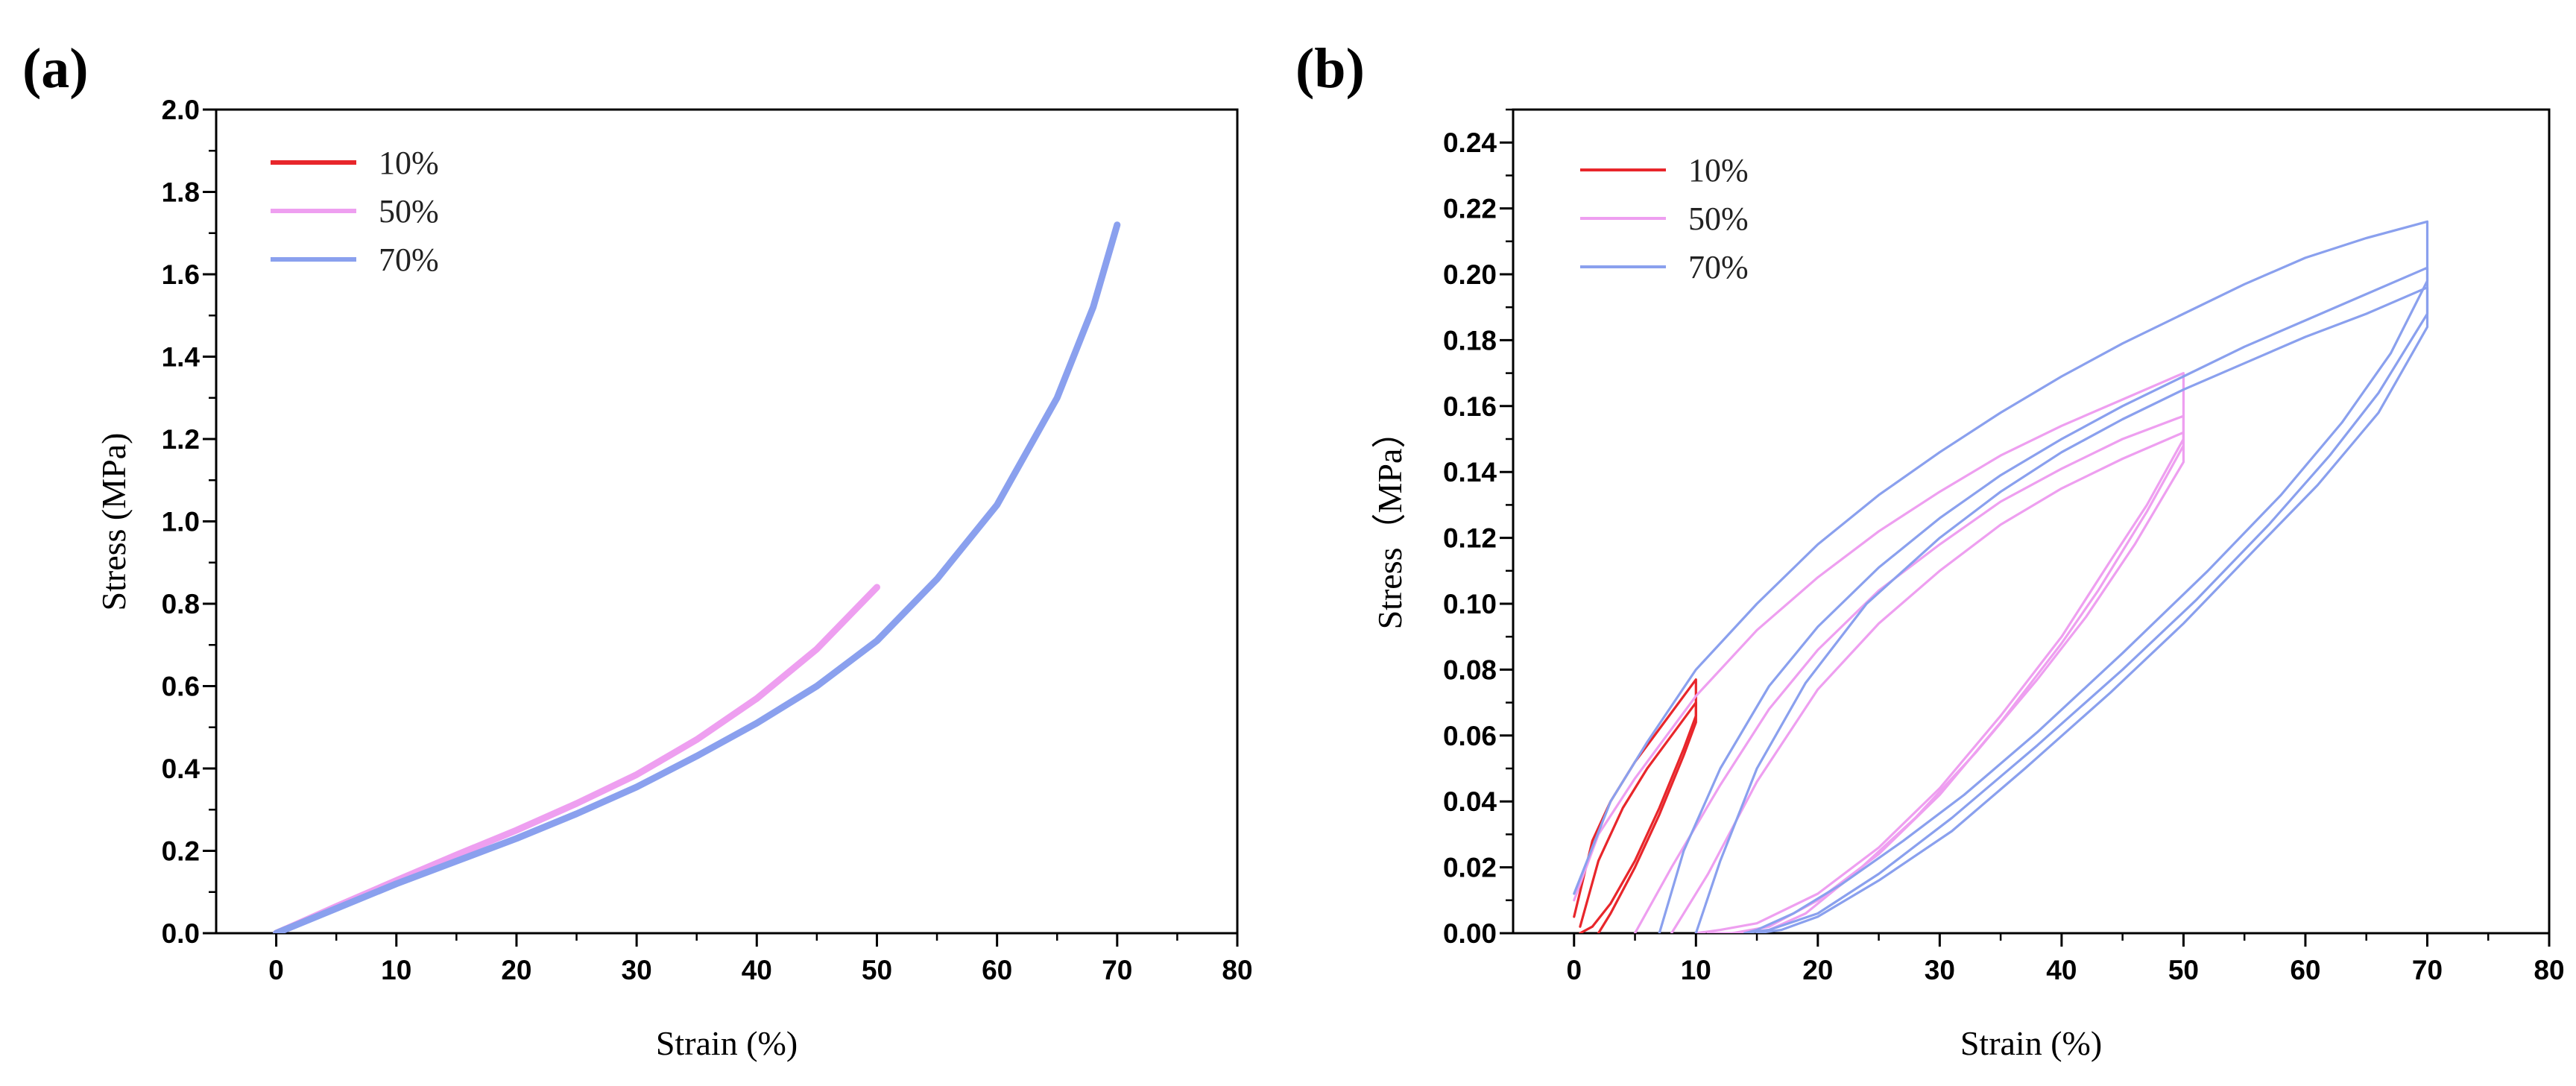  I want to click on y-tick-label: 1.4, so click(181, 357).